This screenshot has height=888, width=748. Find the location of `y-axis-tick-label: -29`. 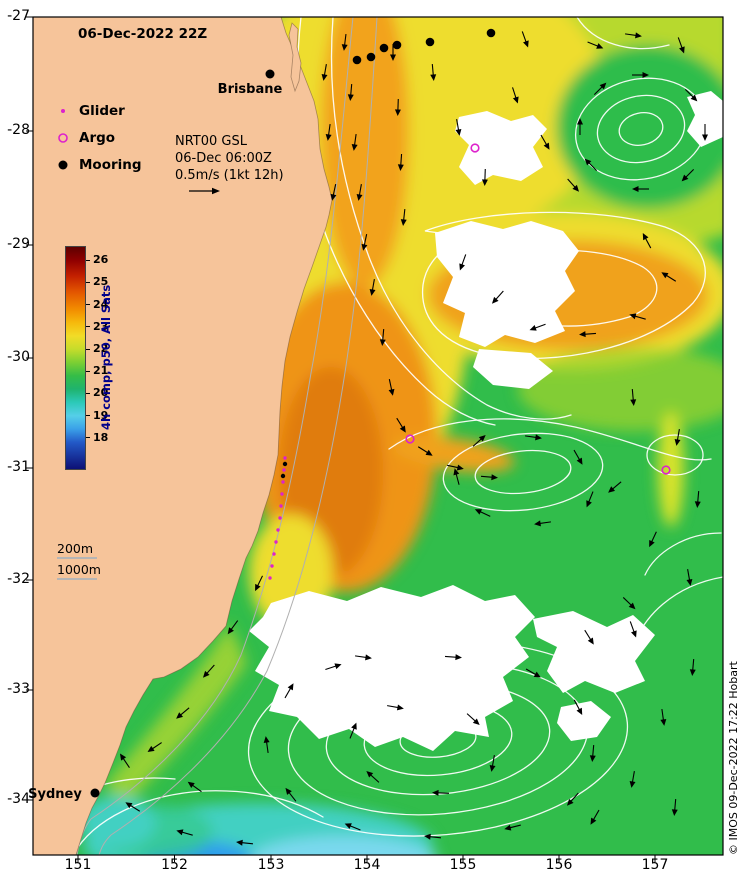

y-axis-tick-label: -29 is located at coordinates (18, 244).